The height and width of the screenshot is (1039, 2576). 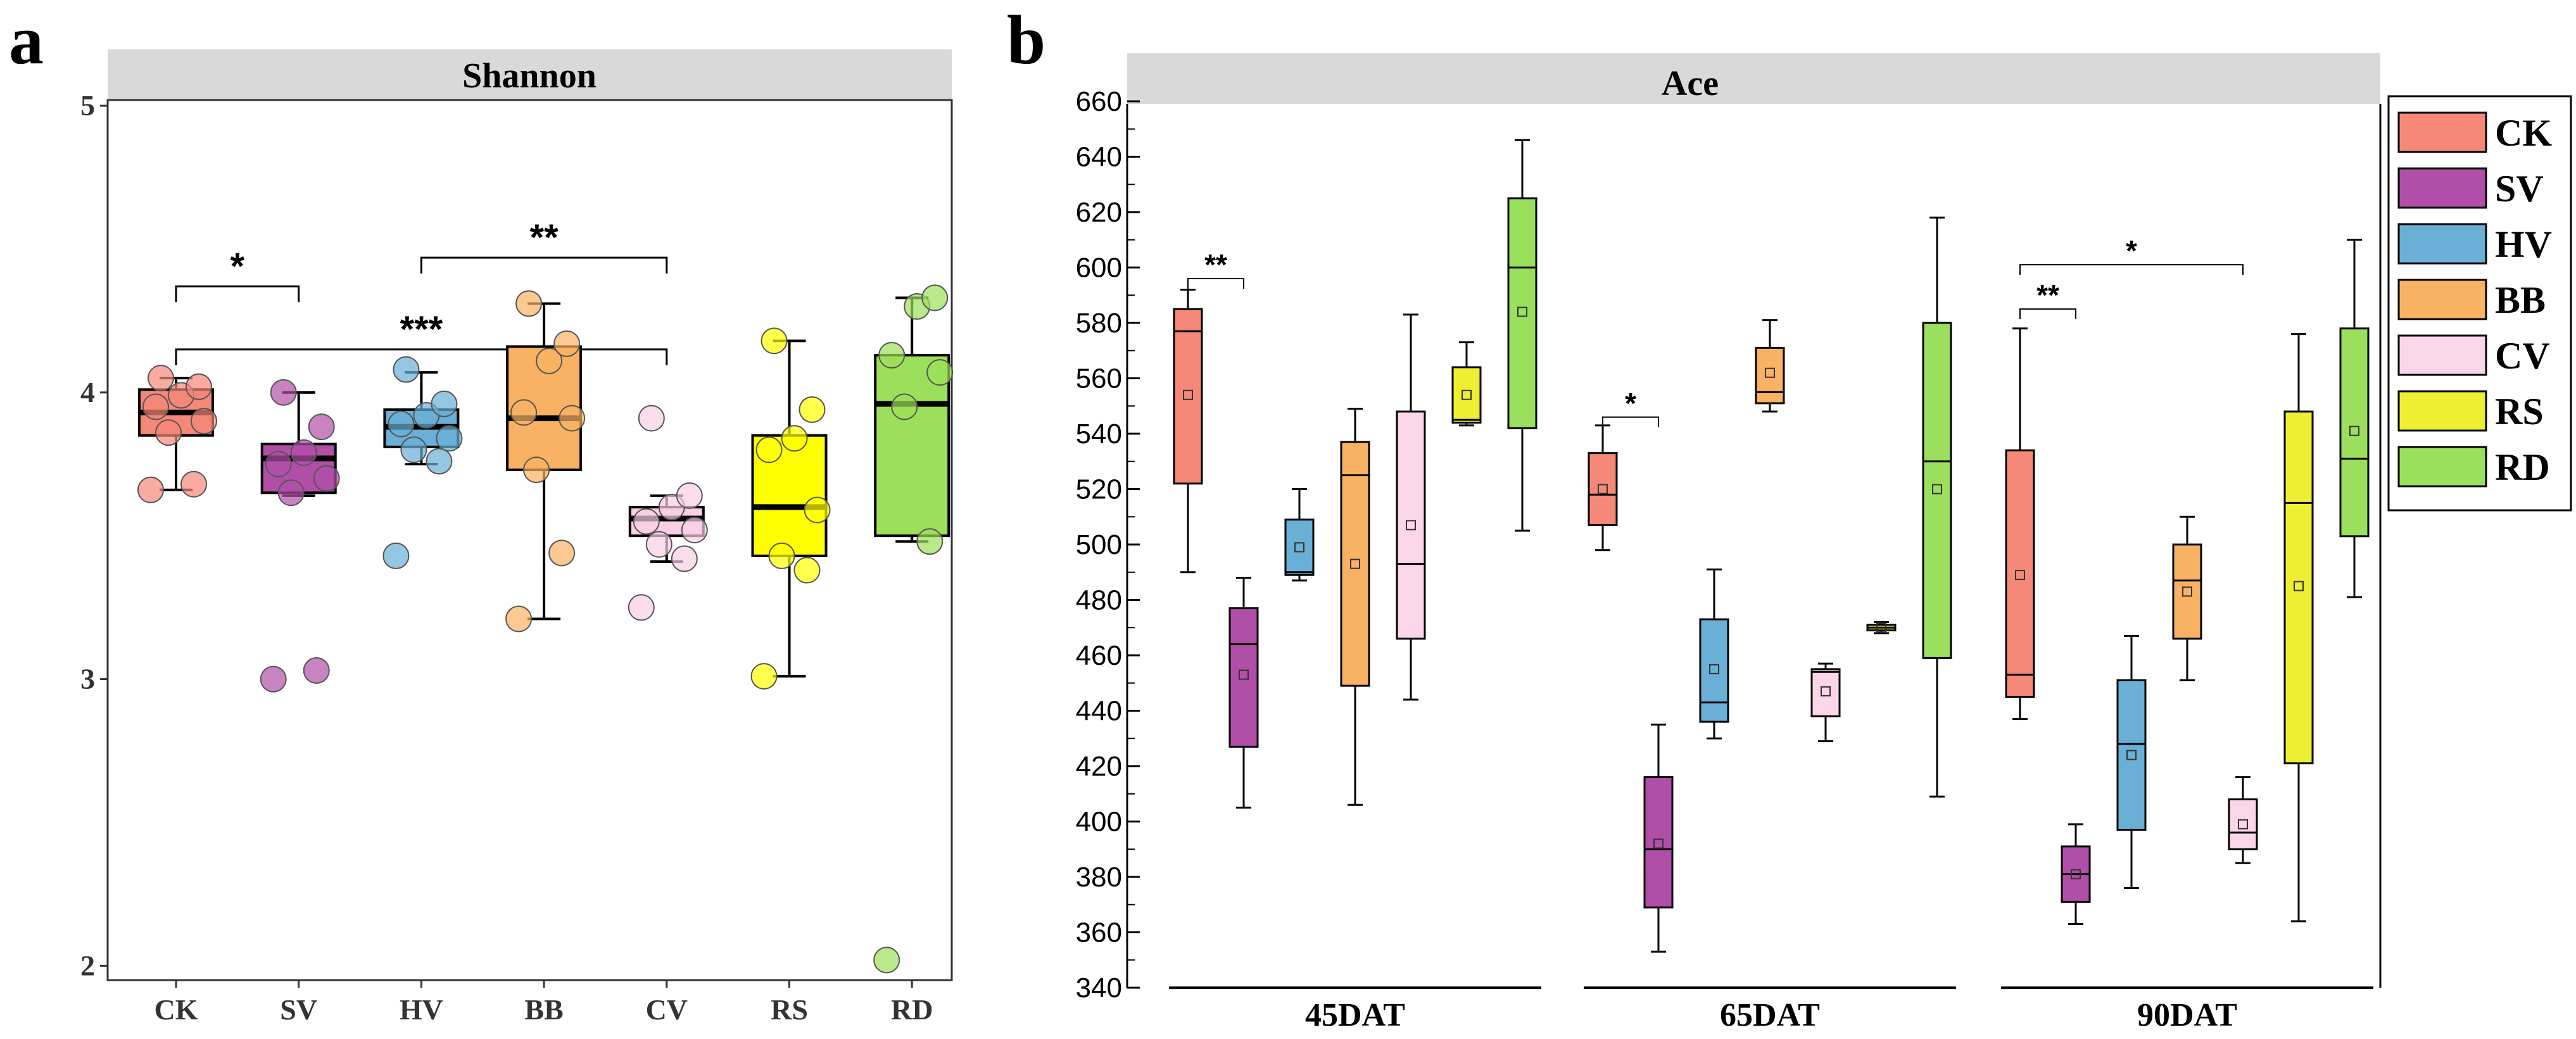 What do you see at coordinates (1099, 435) in the screenshot?
I see `ace-ytick-label: 540` at bounding box center [1099, 435].